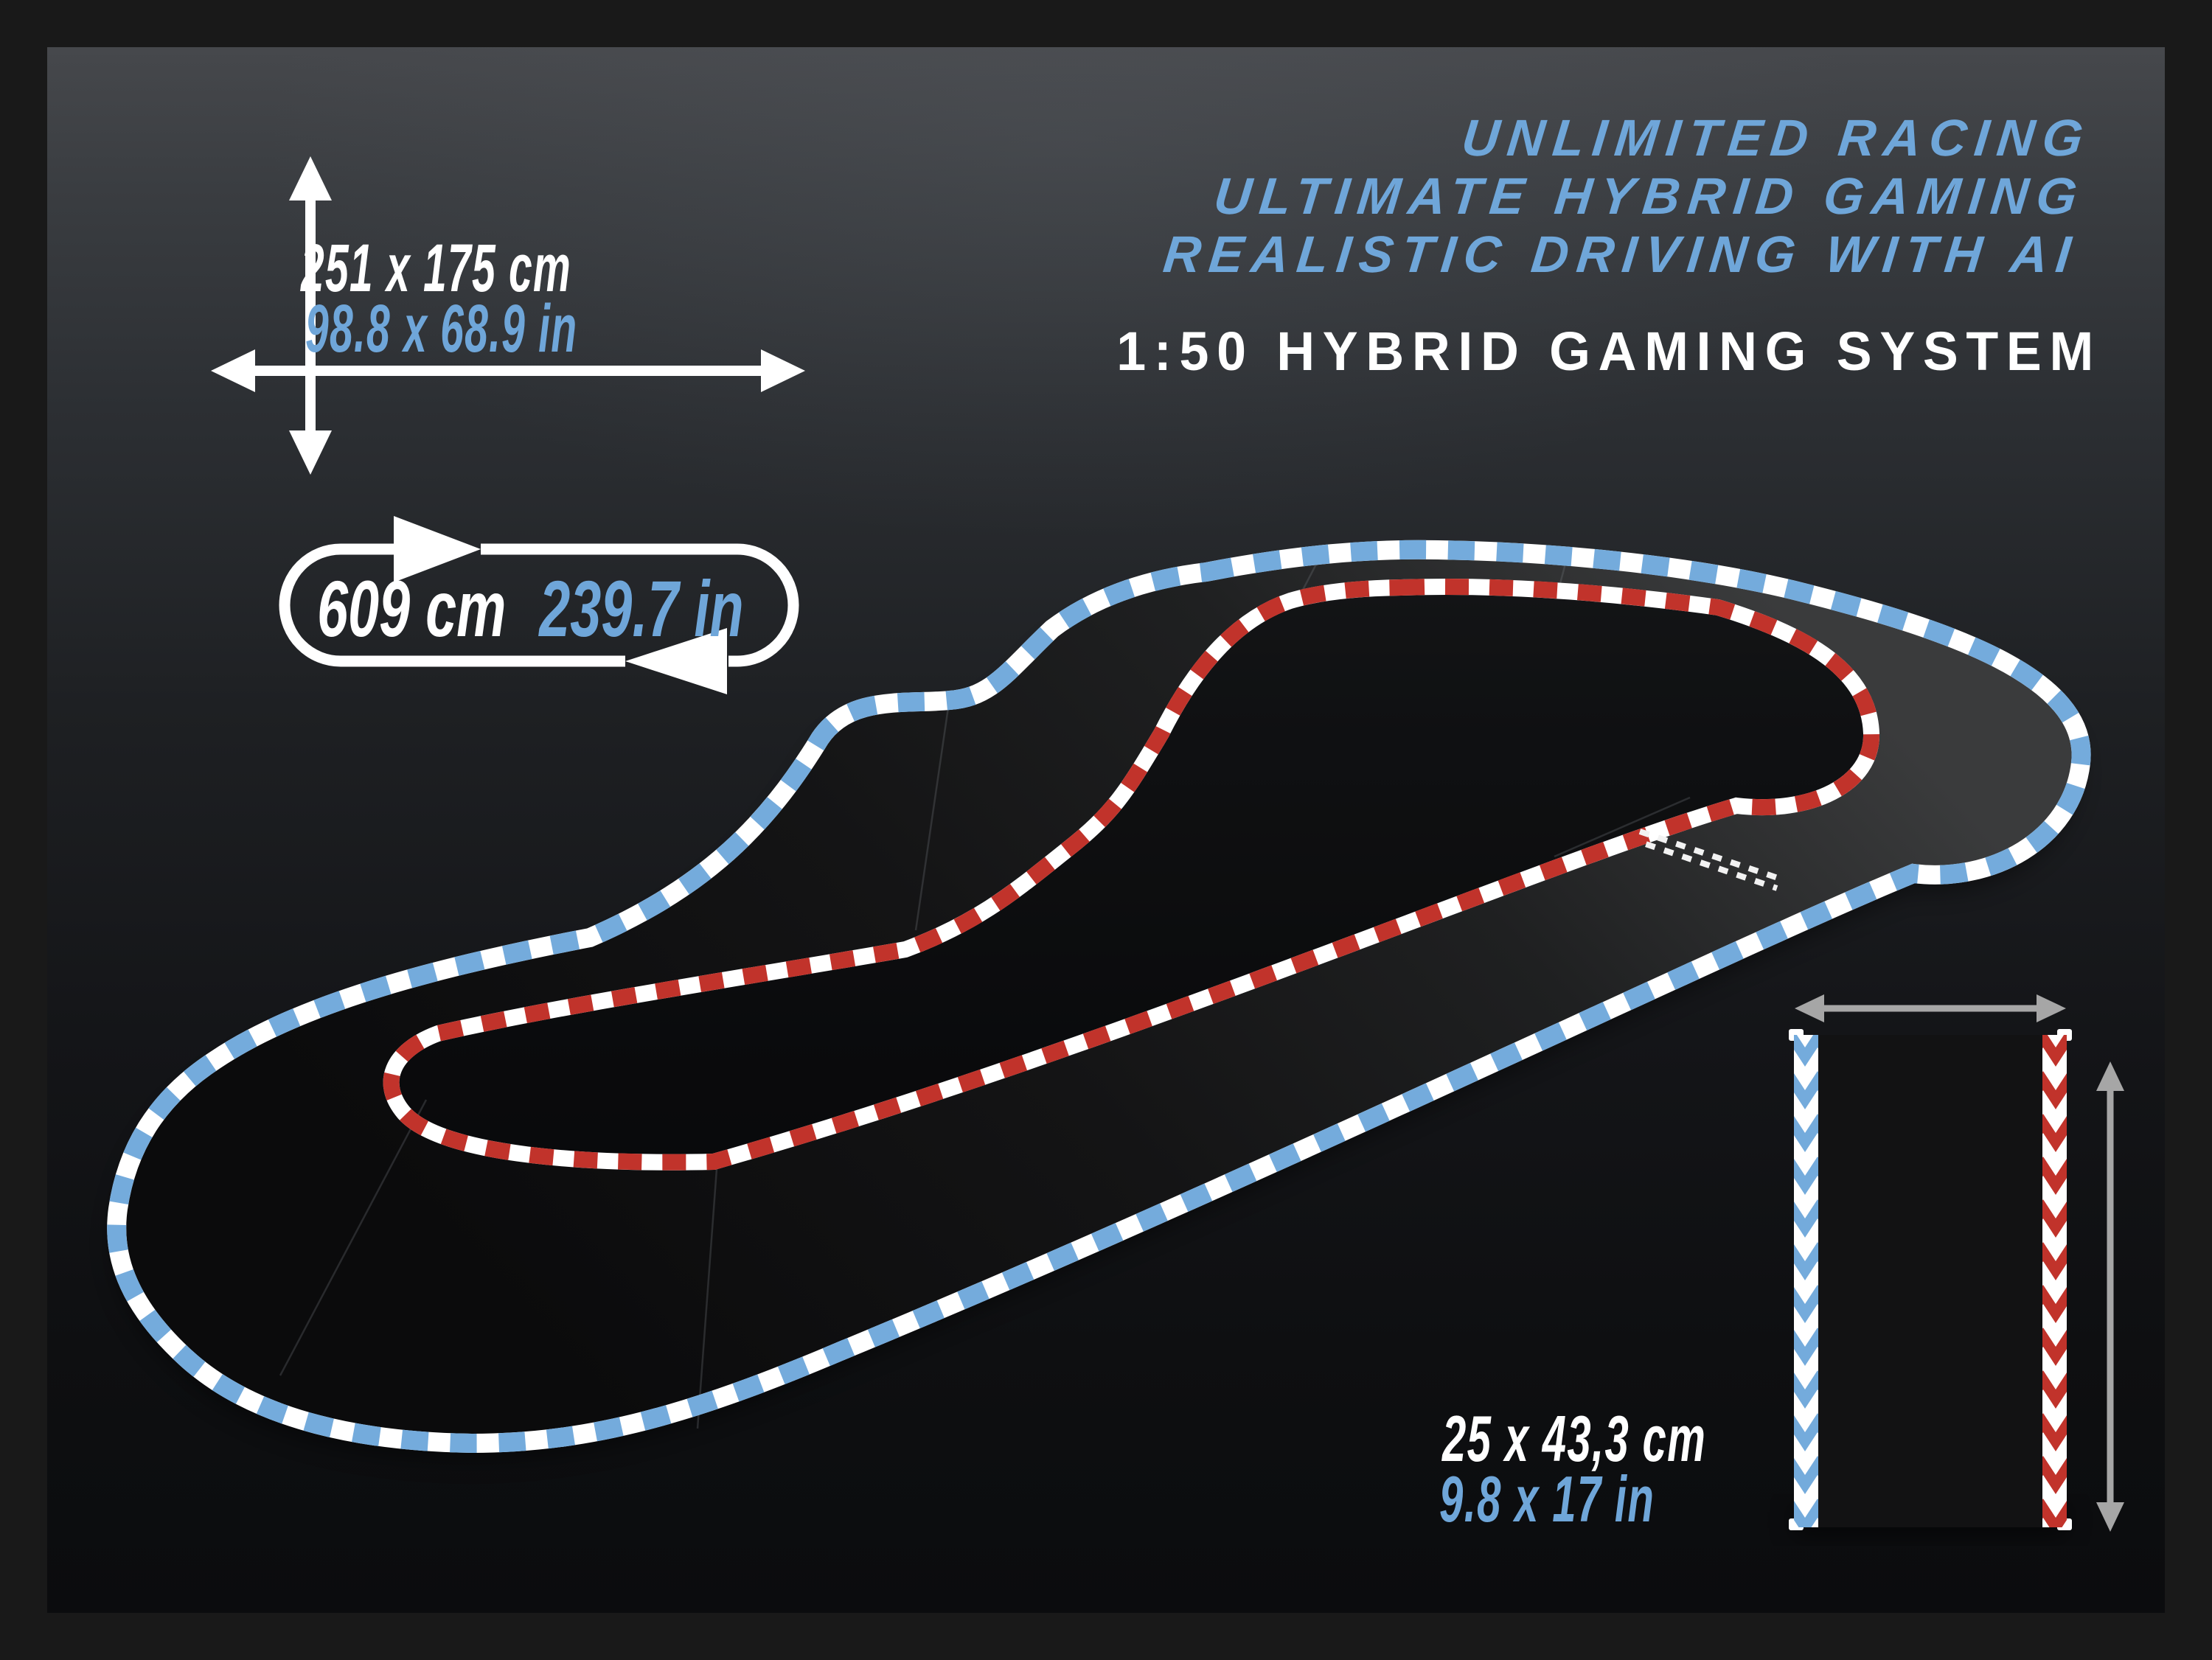 This screenshot has width=2212, height=1660. What do you see at coordinates (1574, 1438) in the screenshot?
I see `piece-size-cm: 25 x 43,3 cm` at bounding box center [1574, 1438].